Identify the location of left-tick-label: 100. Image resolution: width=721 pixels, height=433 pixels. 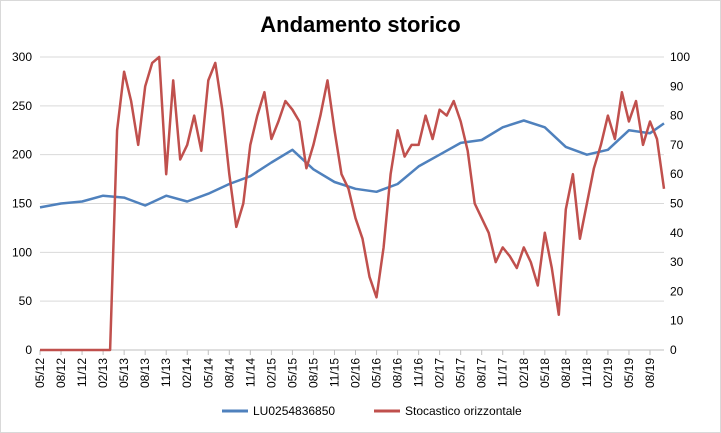
(22, 252).